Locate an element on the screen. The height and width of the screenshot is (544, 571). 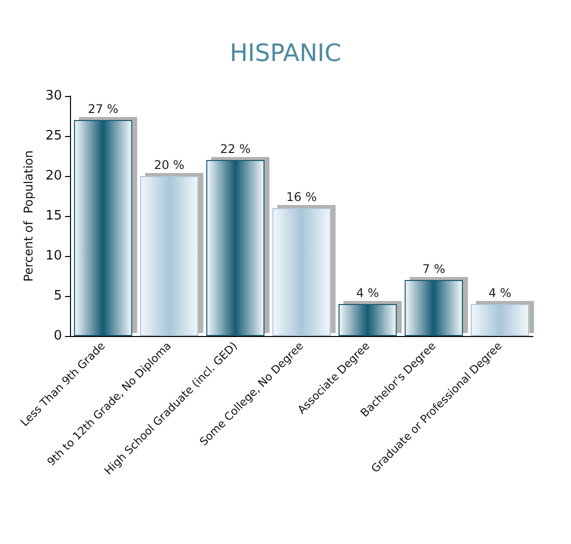
y-tick-label: 30 is located at coordinates (53, 96).